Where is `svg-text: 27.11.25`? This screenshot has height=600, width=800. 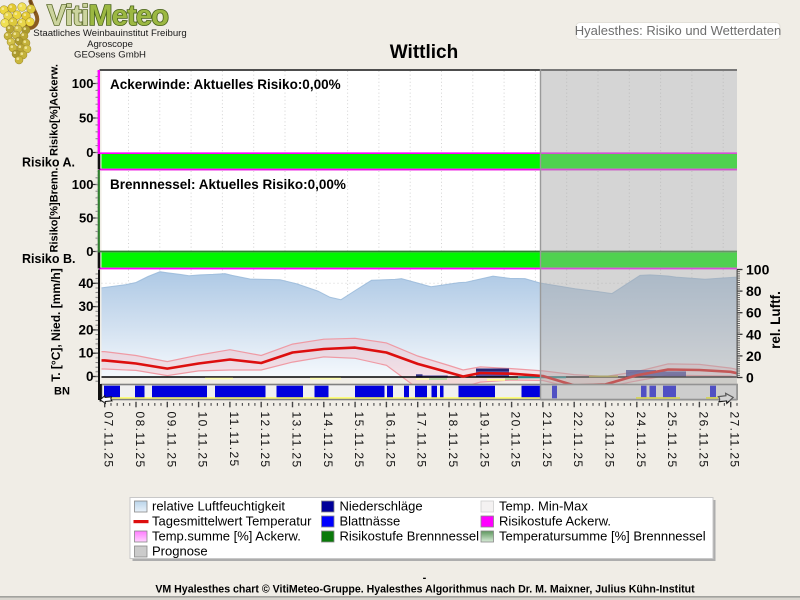
svg-text: 27.11.25 is located at coordinates (735, 440).